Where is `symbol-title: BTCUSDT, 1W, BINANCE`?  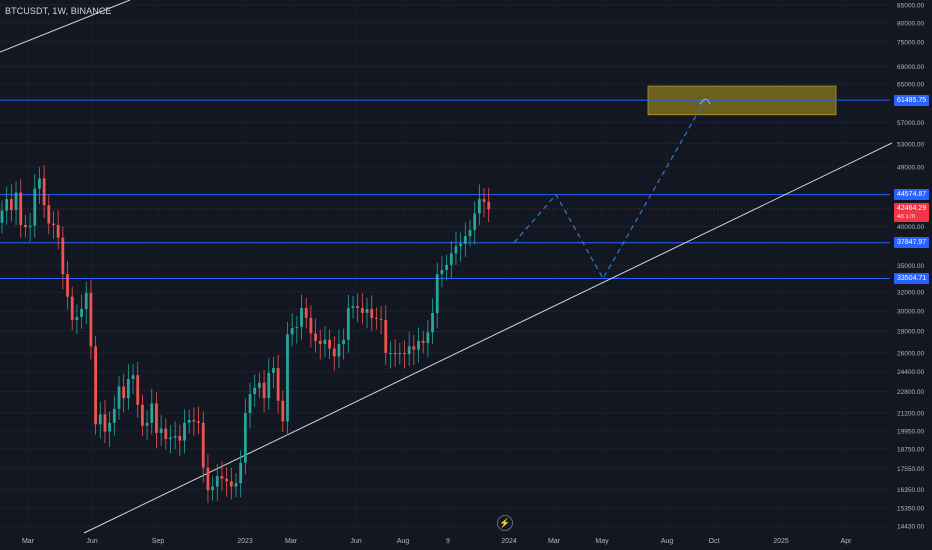 symbol-title: BTCUSDT, 1W, BINANCE is located at coordinates (58, 11).